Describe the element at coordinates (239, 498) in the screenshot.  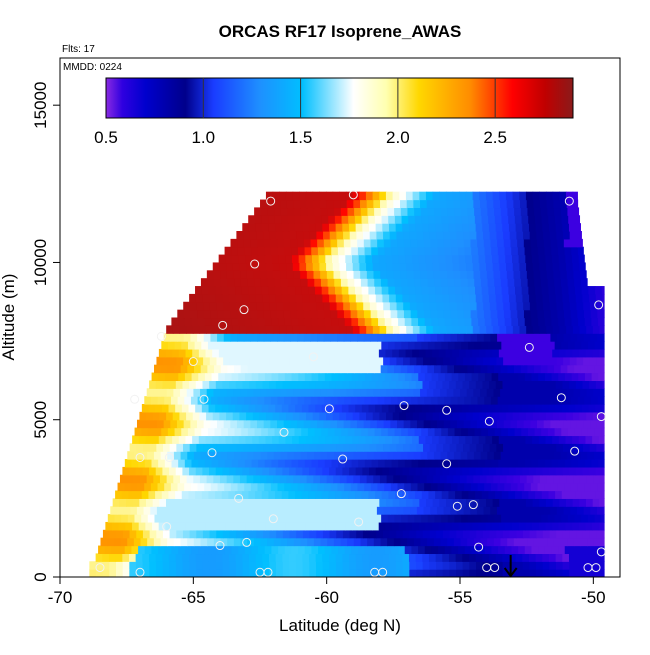
I see `sample-point` at that location.